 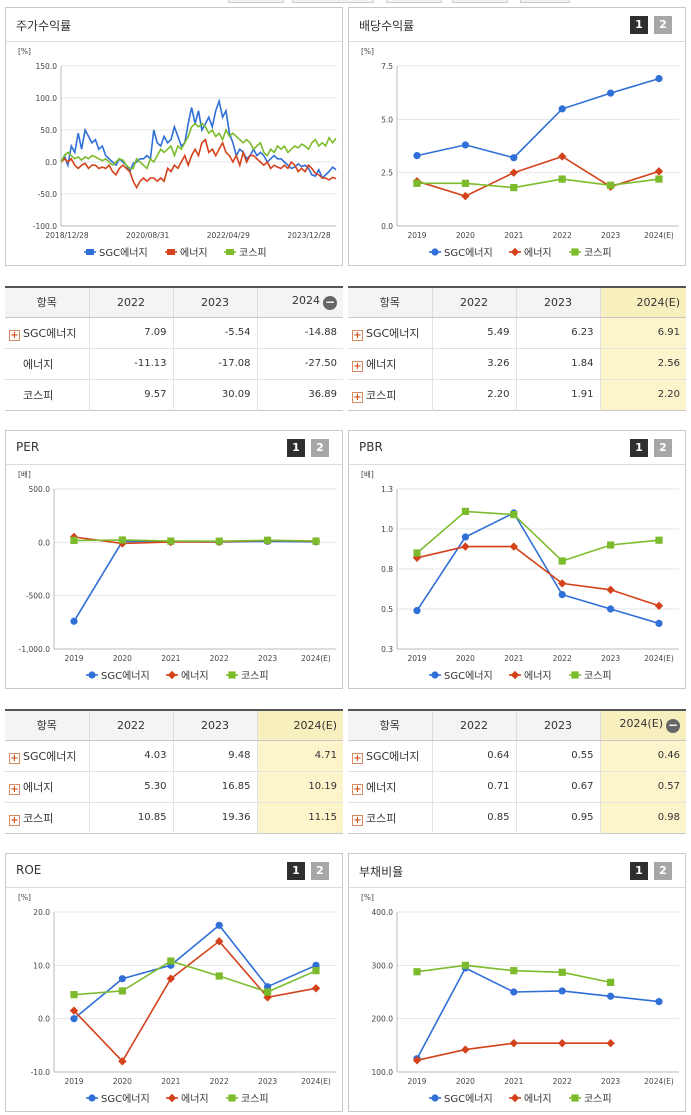 I want to click on x-tick-label: 2023, so click(x=610, y=658).